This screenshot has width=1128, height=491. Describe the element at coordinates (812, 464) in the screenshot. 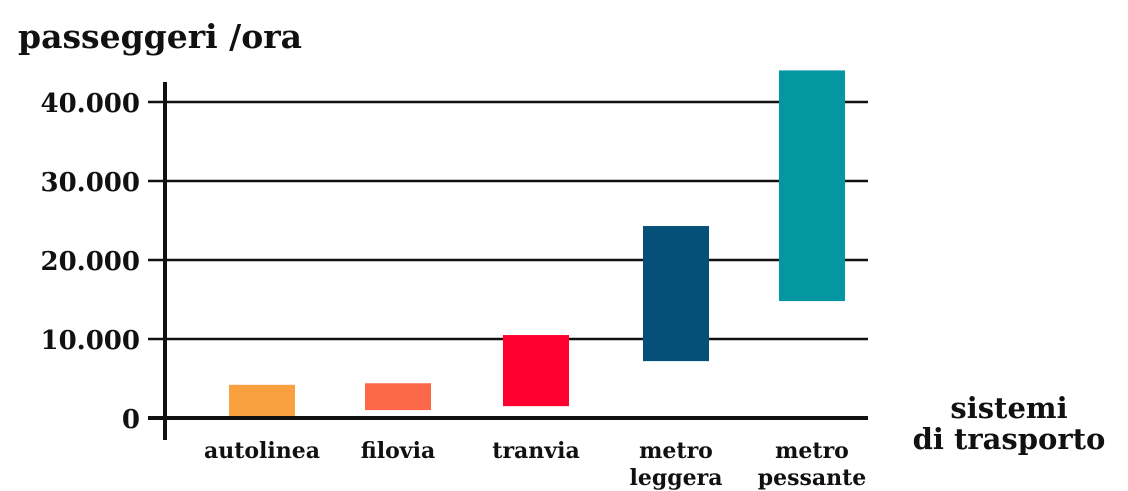

I see `category-label: metro pessante` at that location.